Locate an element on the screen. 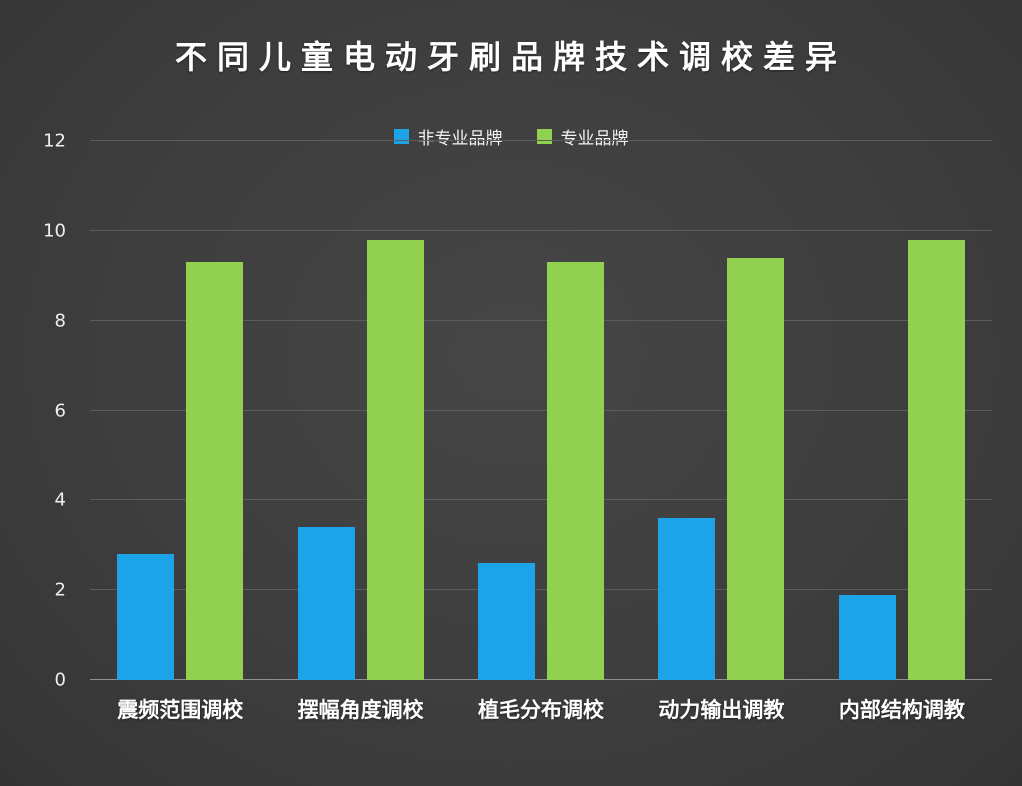  x-axis-labels: 震频范围调校 摆幅角度调校 植毛分布调校 动力输出调教 内部结构调教 is located at coordinates (541, 709).